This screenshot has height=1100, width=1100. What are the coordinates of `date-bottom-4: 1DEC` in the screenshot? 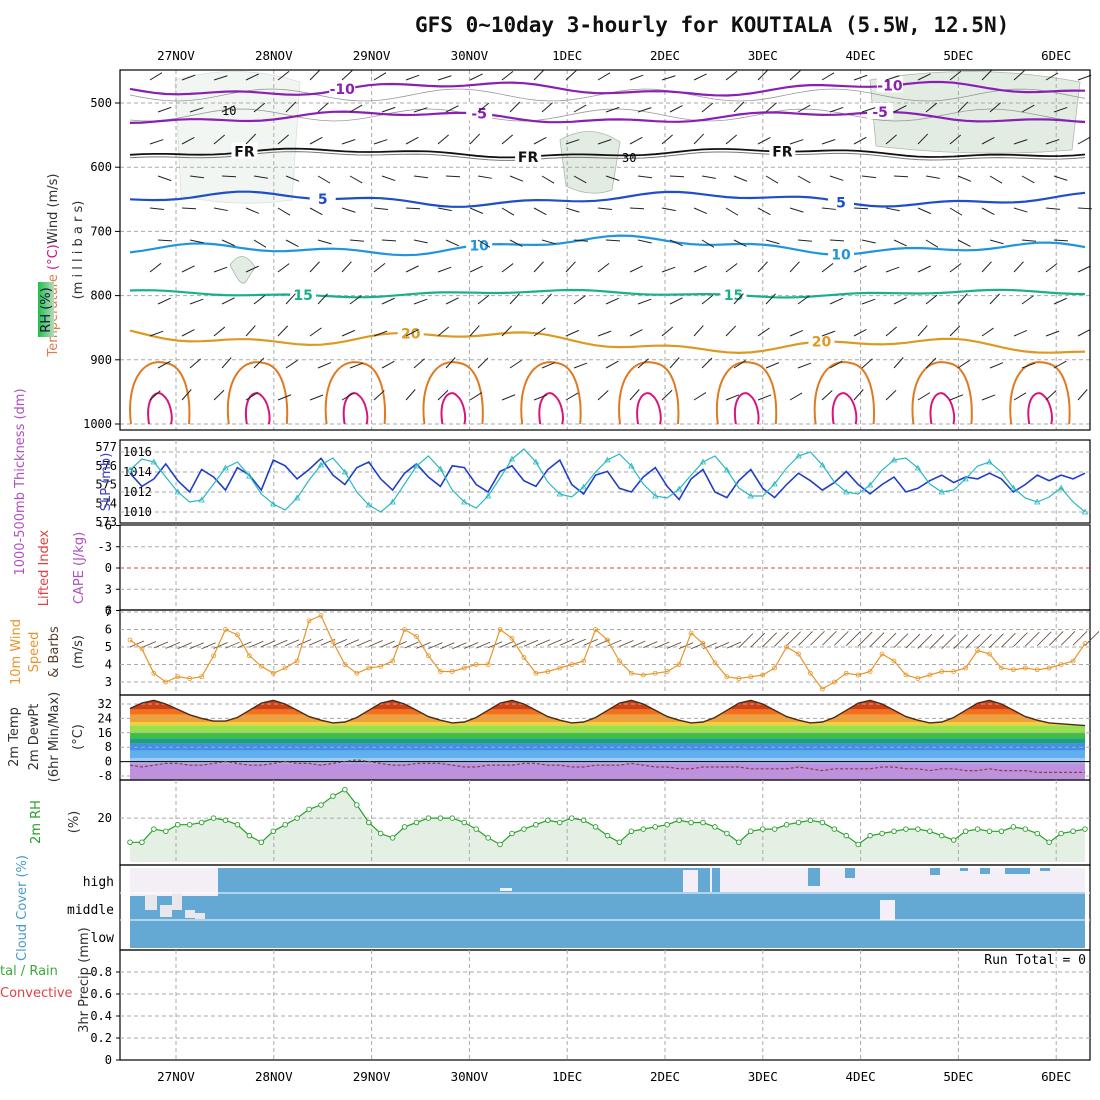 It's located at (567, 1076).